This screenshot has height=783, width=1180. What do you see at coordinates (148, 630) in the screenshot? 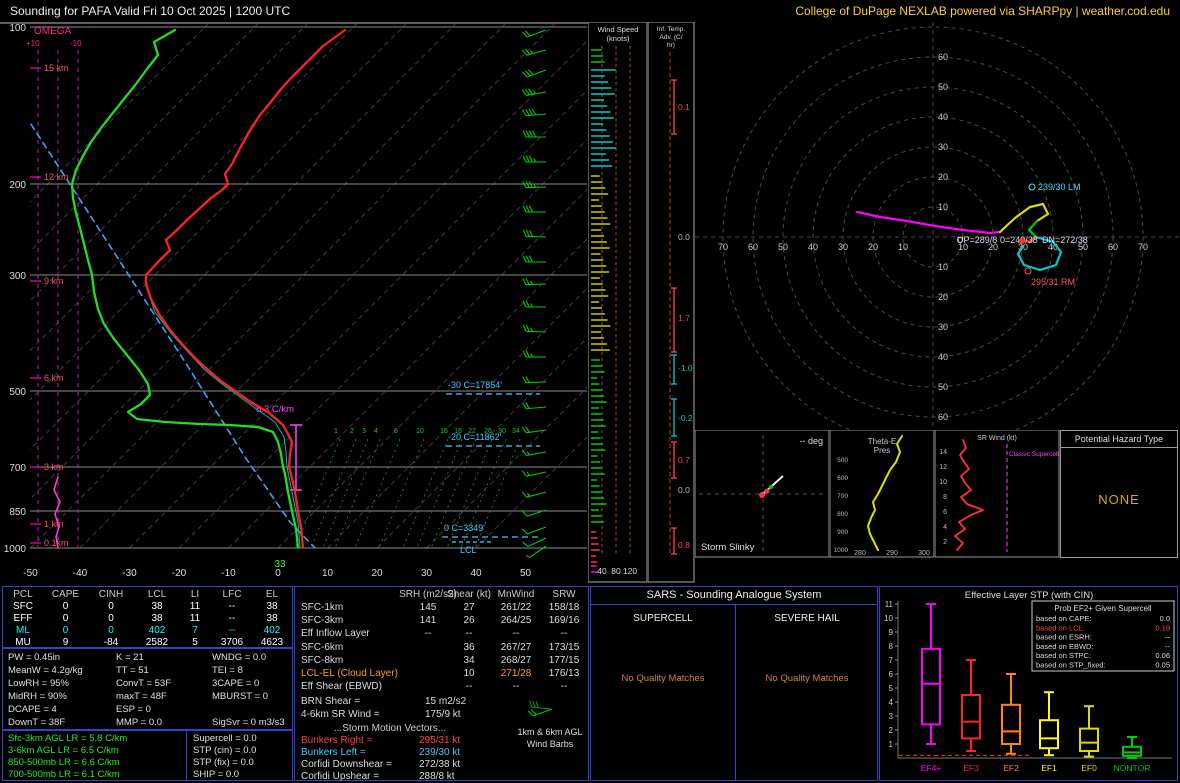
I see `pcl-row-ML: ML 0 0 402 7 -- 402` at bounding box center [148, 630].